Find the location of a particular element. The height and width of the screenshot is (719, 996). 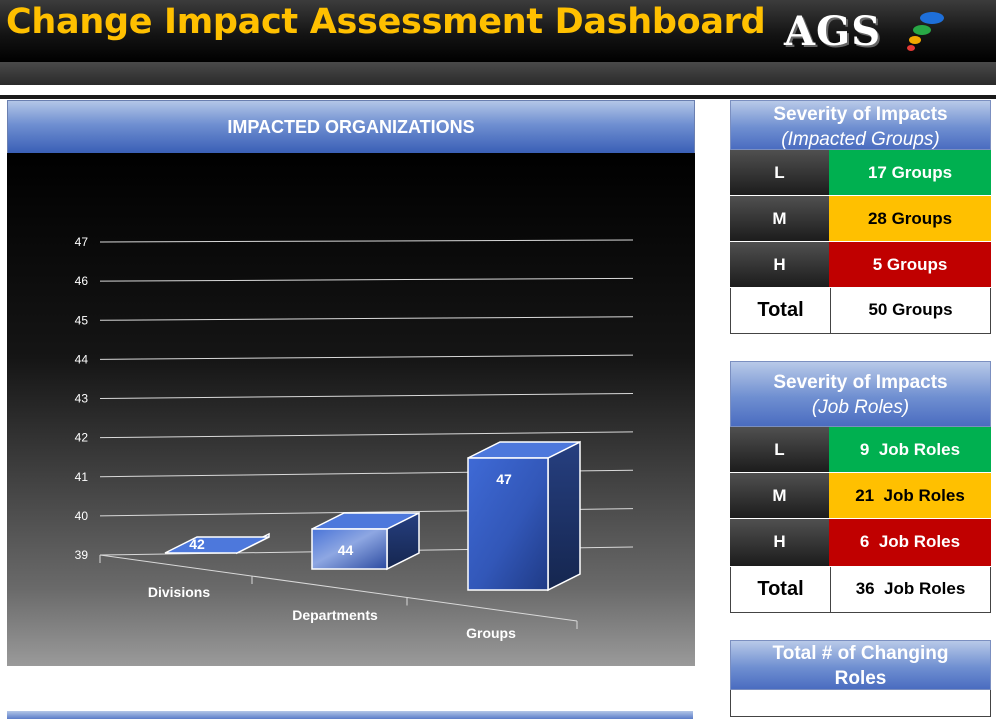

severity-value: 17 Groups is located at coordinates (910, 172).